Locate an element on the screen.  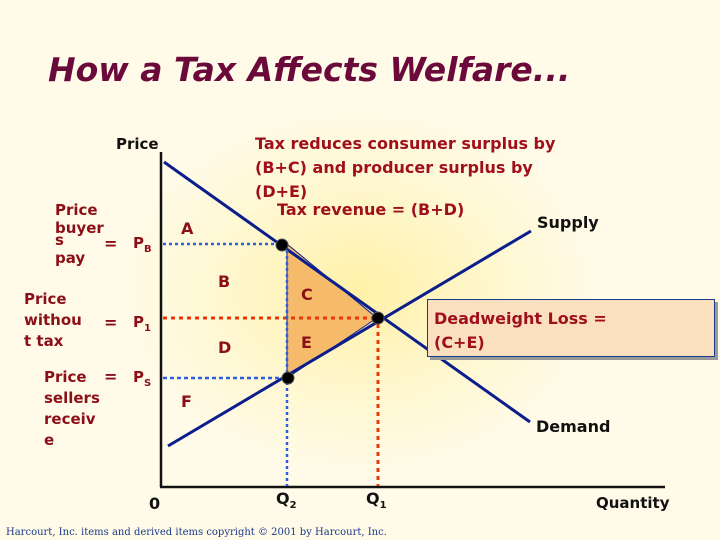
area-b-label: B is located at coordinates (224, 281).